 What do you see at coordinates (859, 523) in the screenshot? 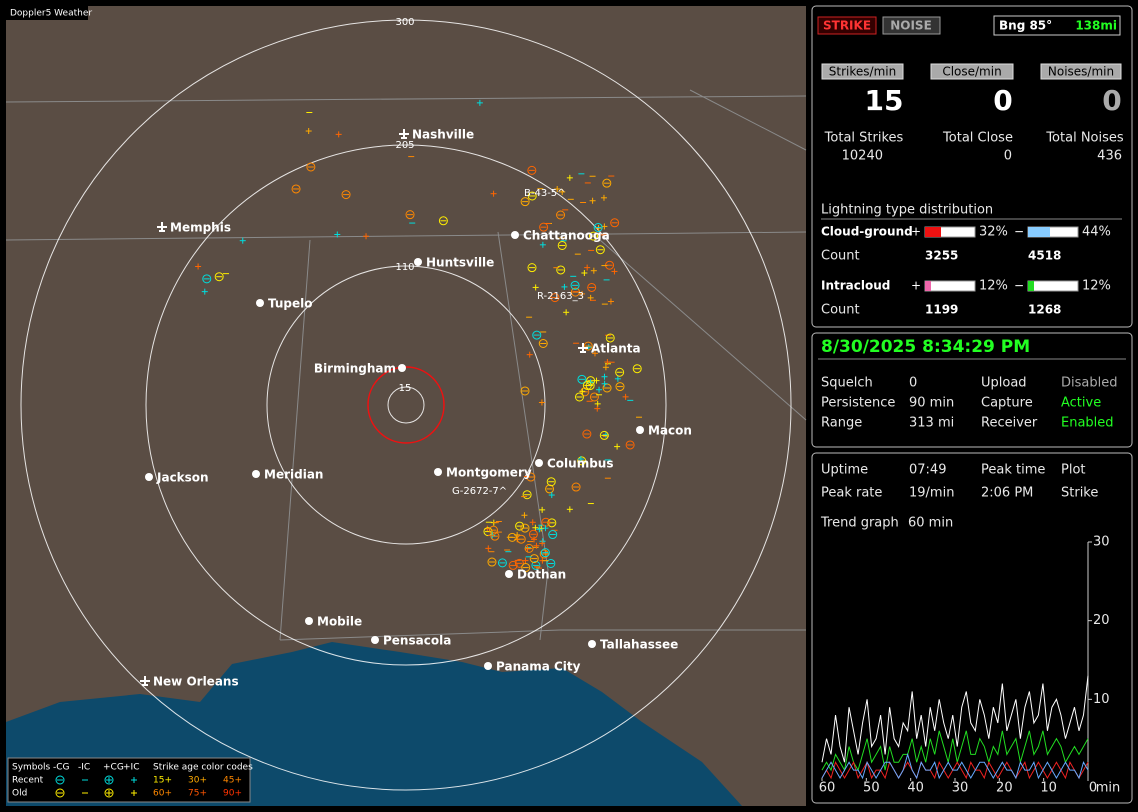
I see `trend-label: Trend graph` at bounding box center [859, 523].